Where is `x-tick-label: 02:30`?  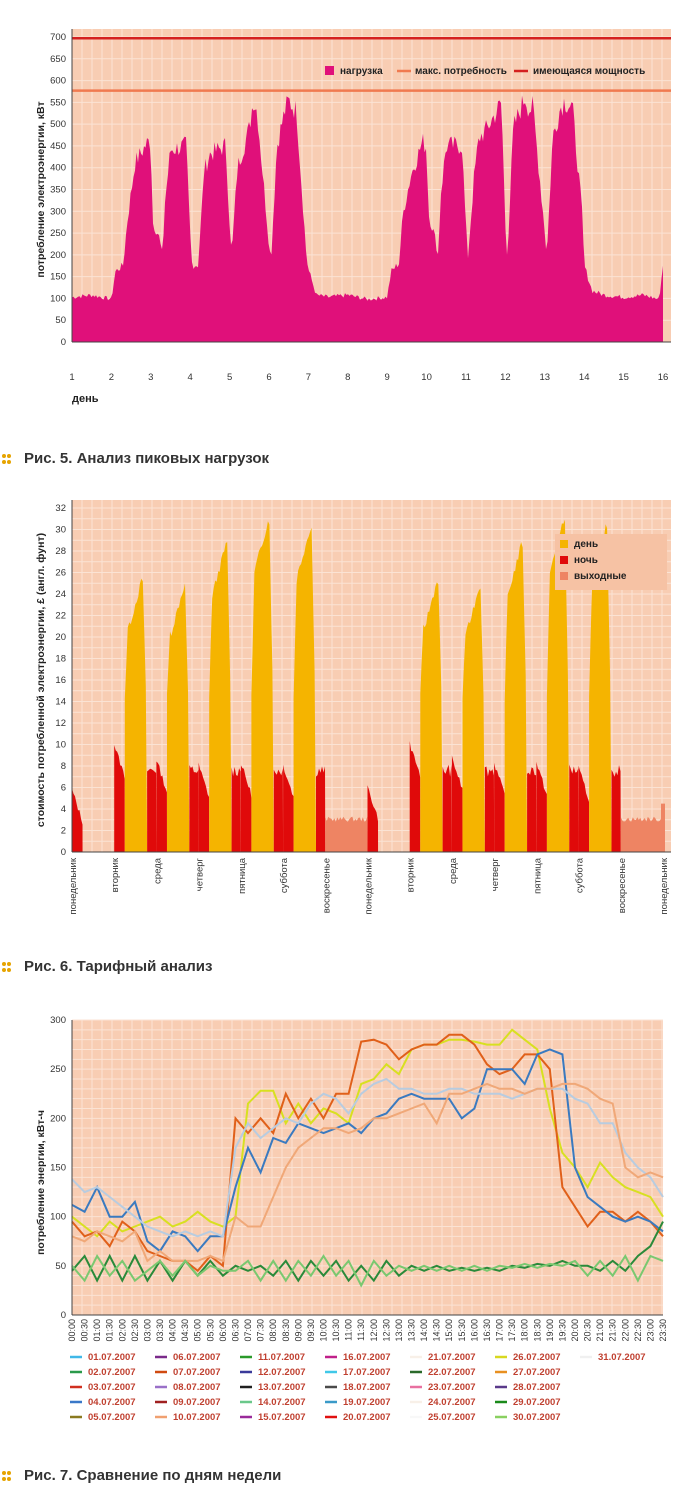 x-tick-label: 02:30 is located at coordinates (135, 1330).